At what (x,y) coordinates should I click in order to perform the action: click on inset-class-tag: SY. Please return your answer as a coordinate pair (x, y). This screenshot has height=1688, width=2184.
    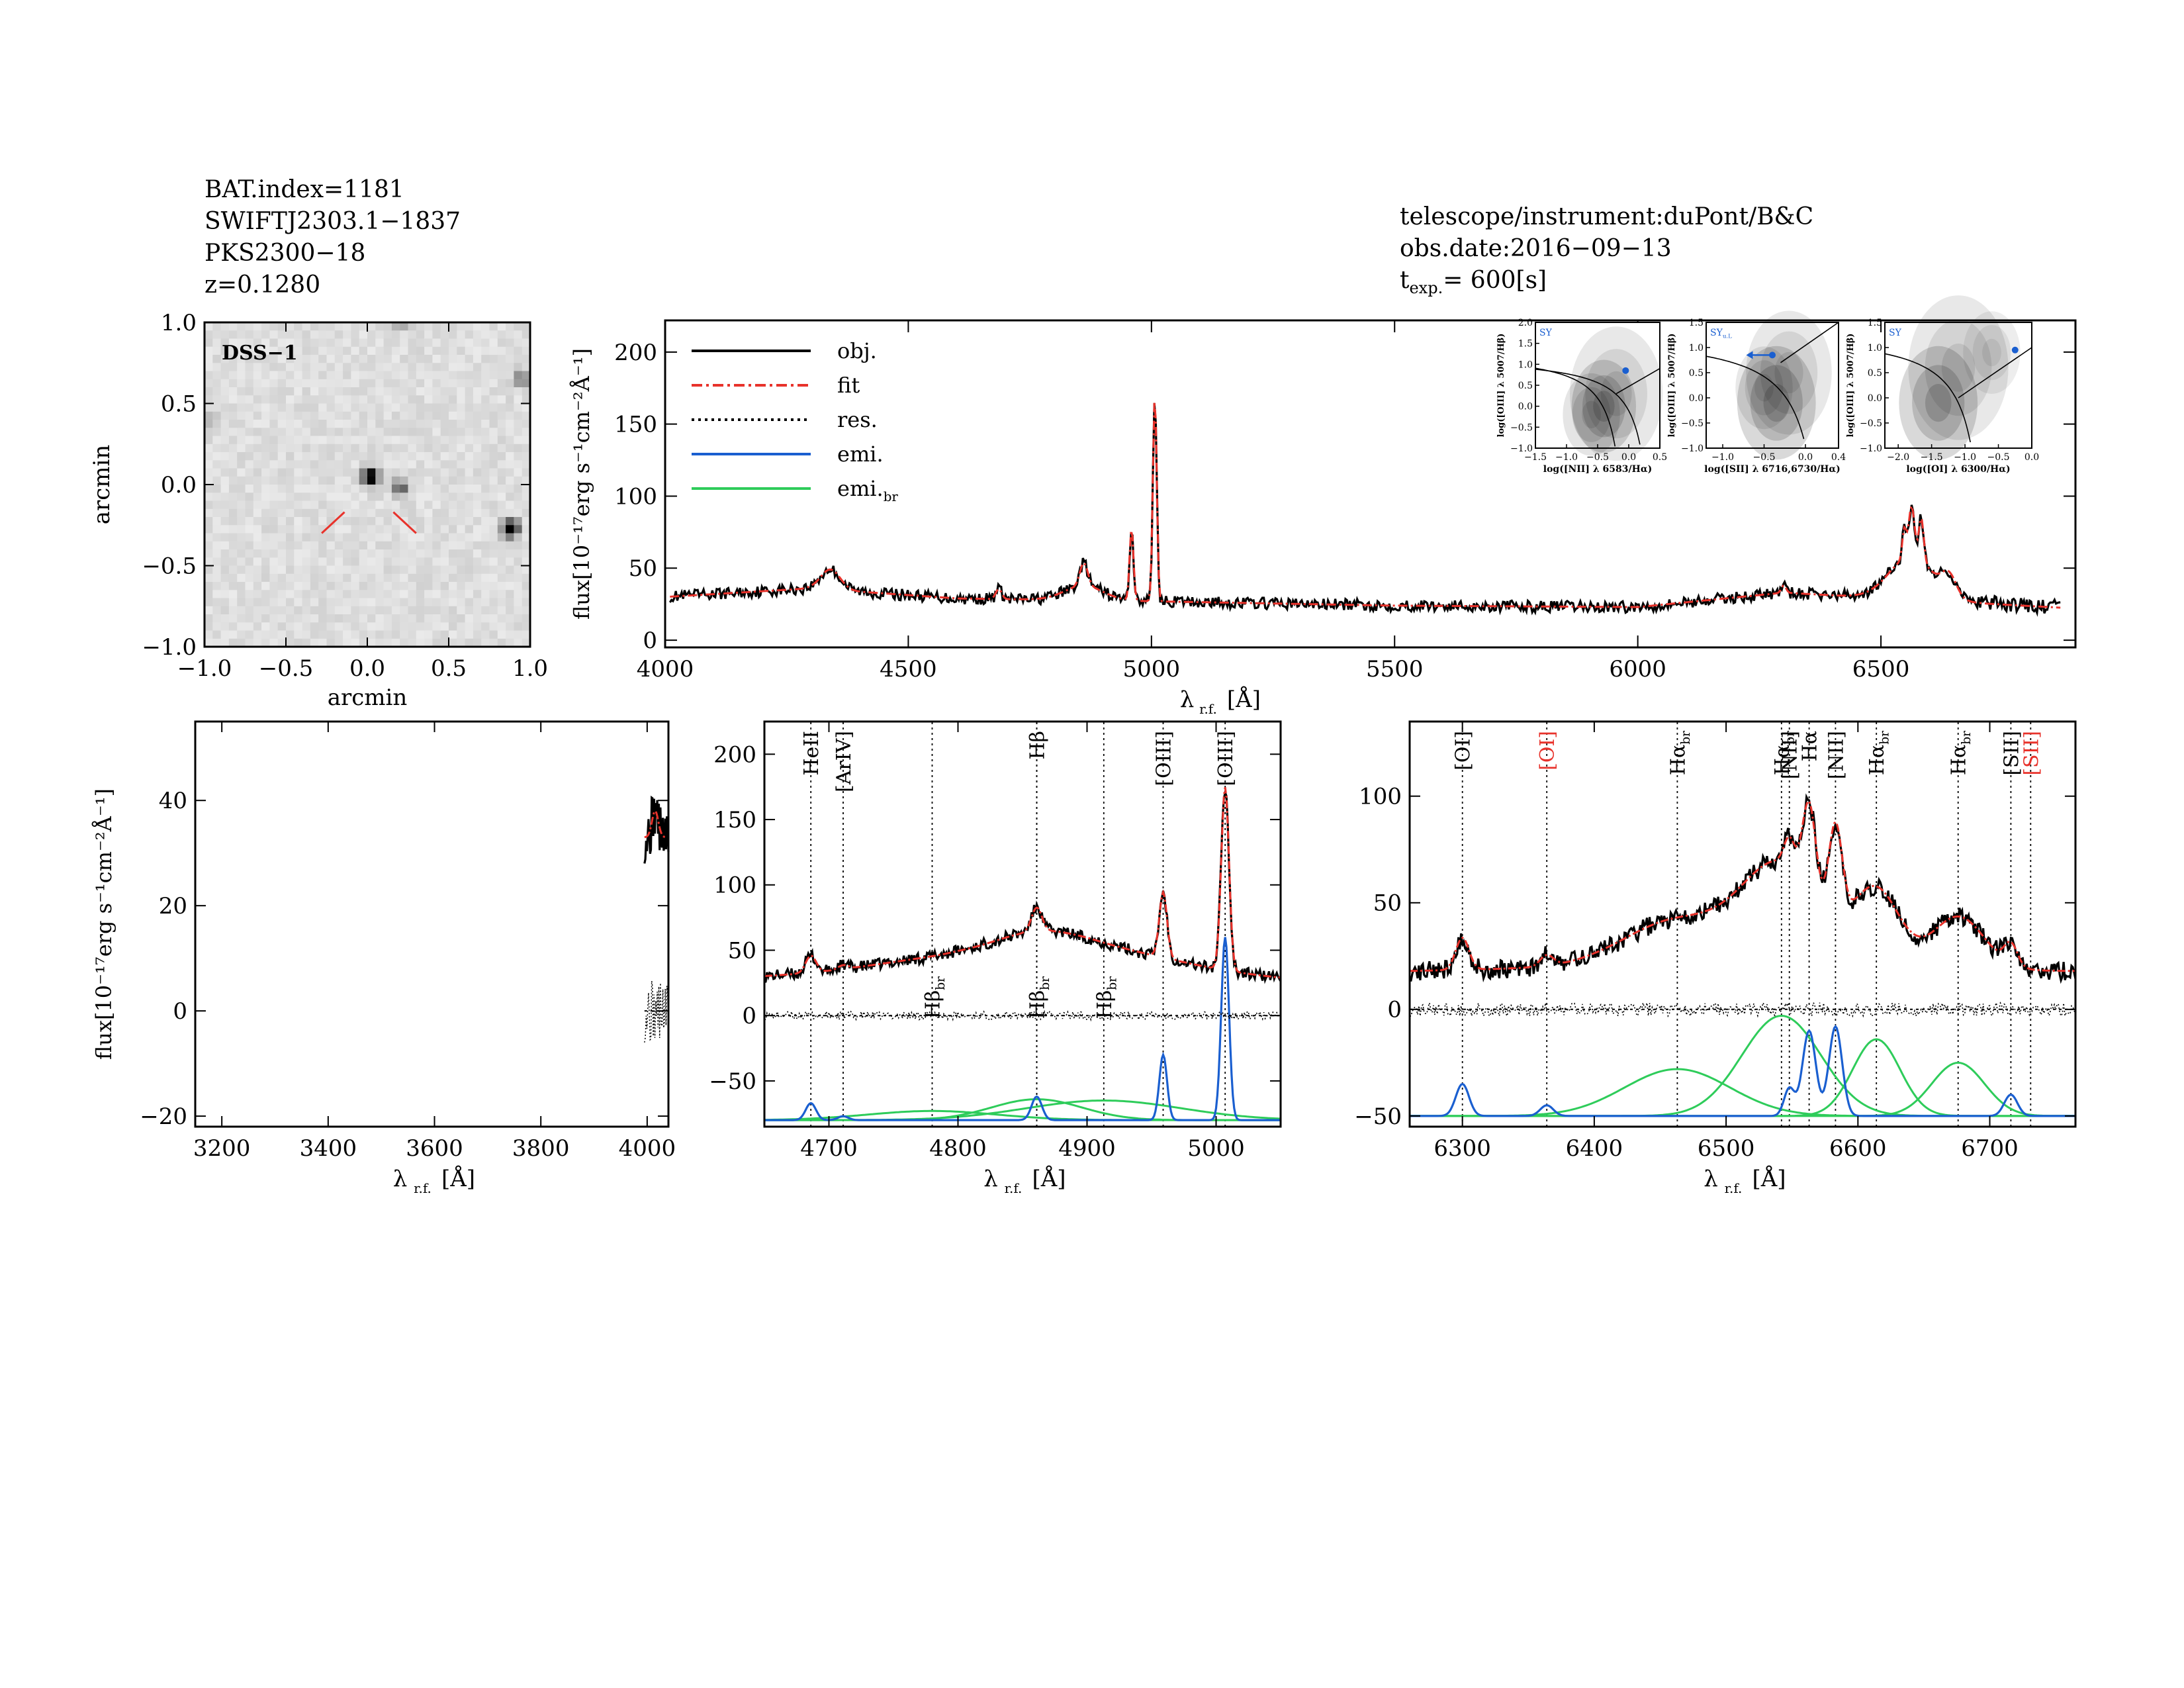
    Looking at the image, I should click on (1895, 333).